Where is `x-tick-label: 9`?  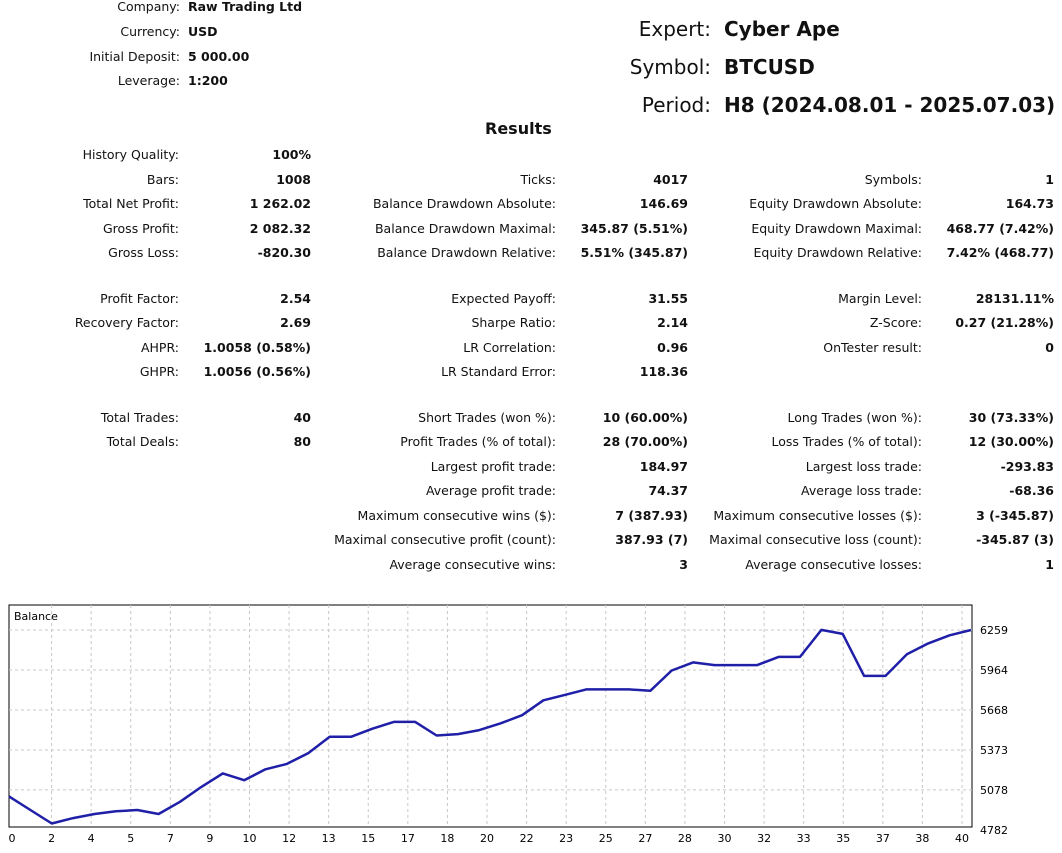 x-tick-label: 9 is located at coordinates (209, 838).